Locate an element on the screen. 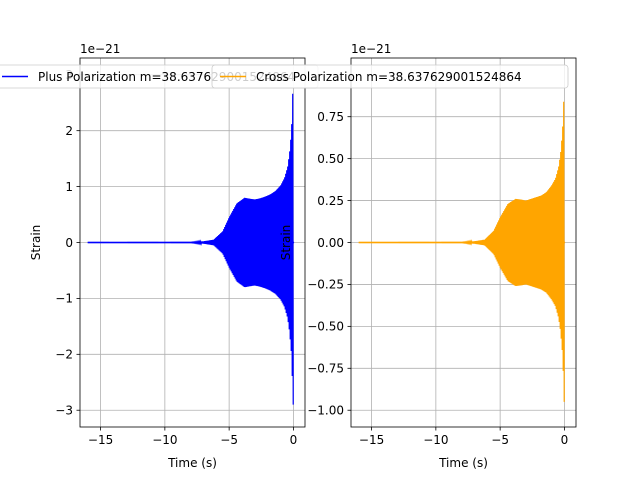 This screenshot has height=480, width=640. legend: Cross Polarization m=38.637629001524864 is located at coordinates (390, 76).